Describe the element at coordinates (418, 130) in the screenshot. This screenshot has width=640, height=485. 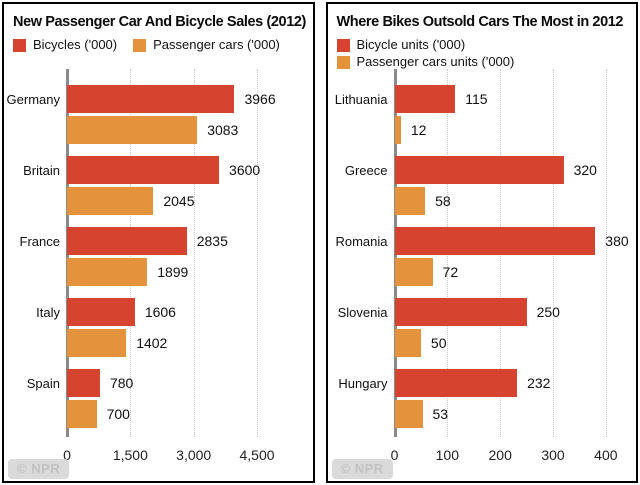
I see `value-label: 12` at that location.